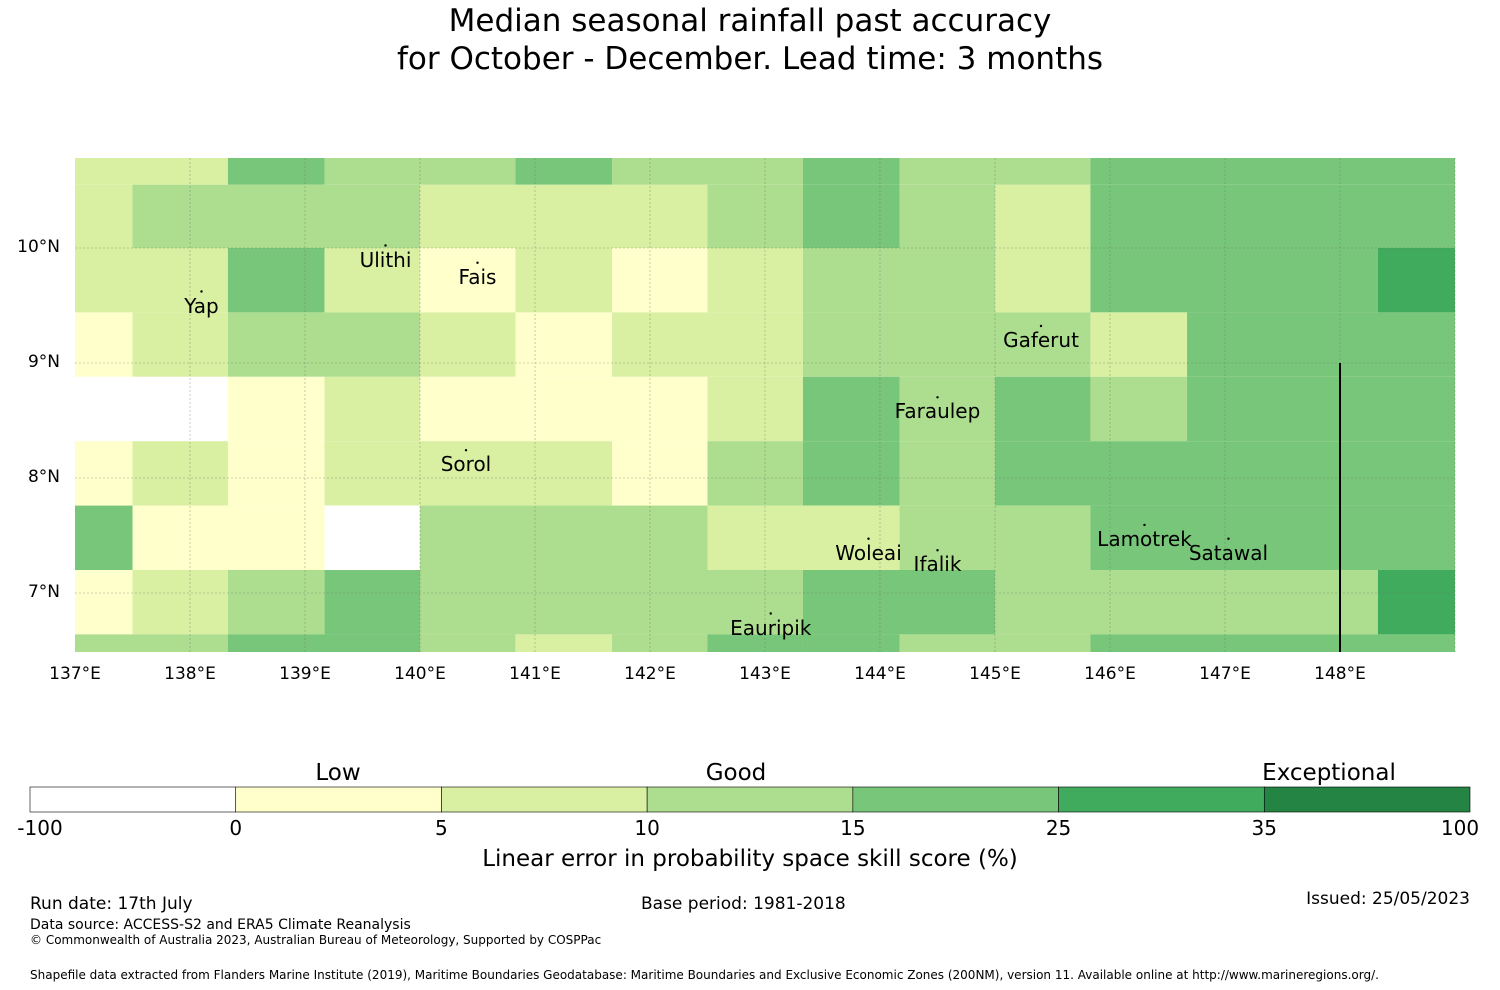  I want to click on colorbar-tick-label: 25, so click(1058, 828).